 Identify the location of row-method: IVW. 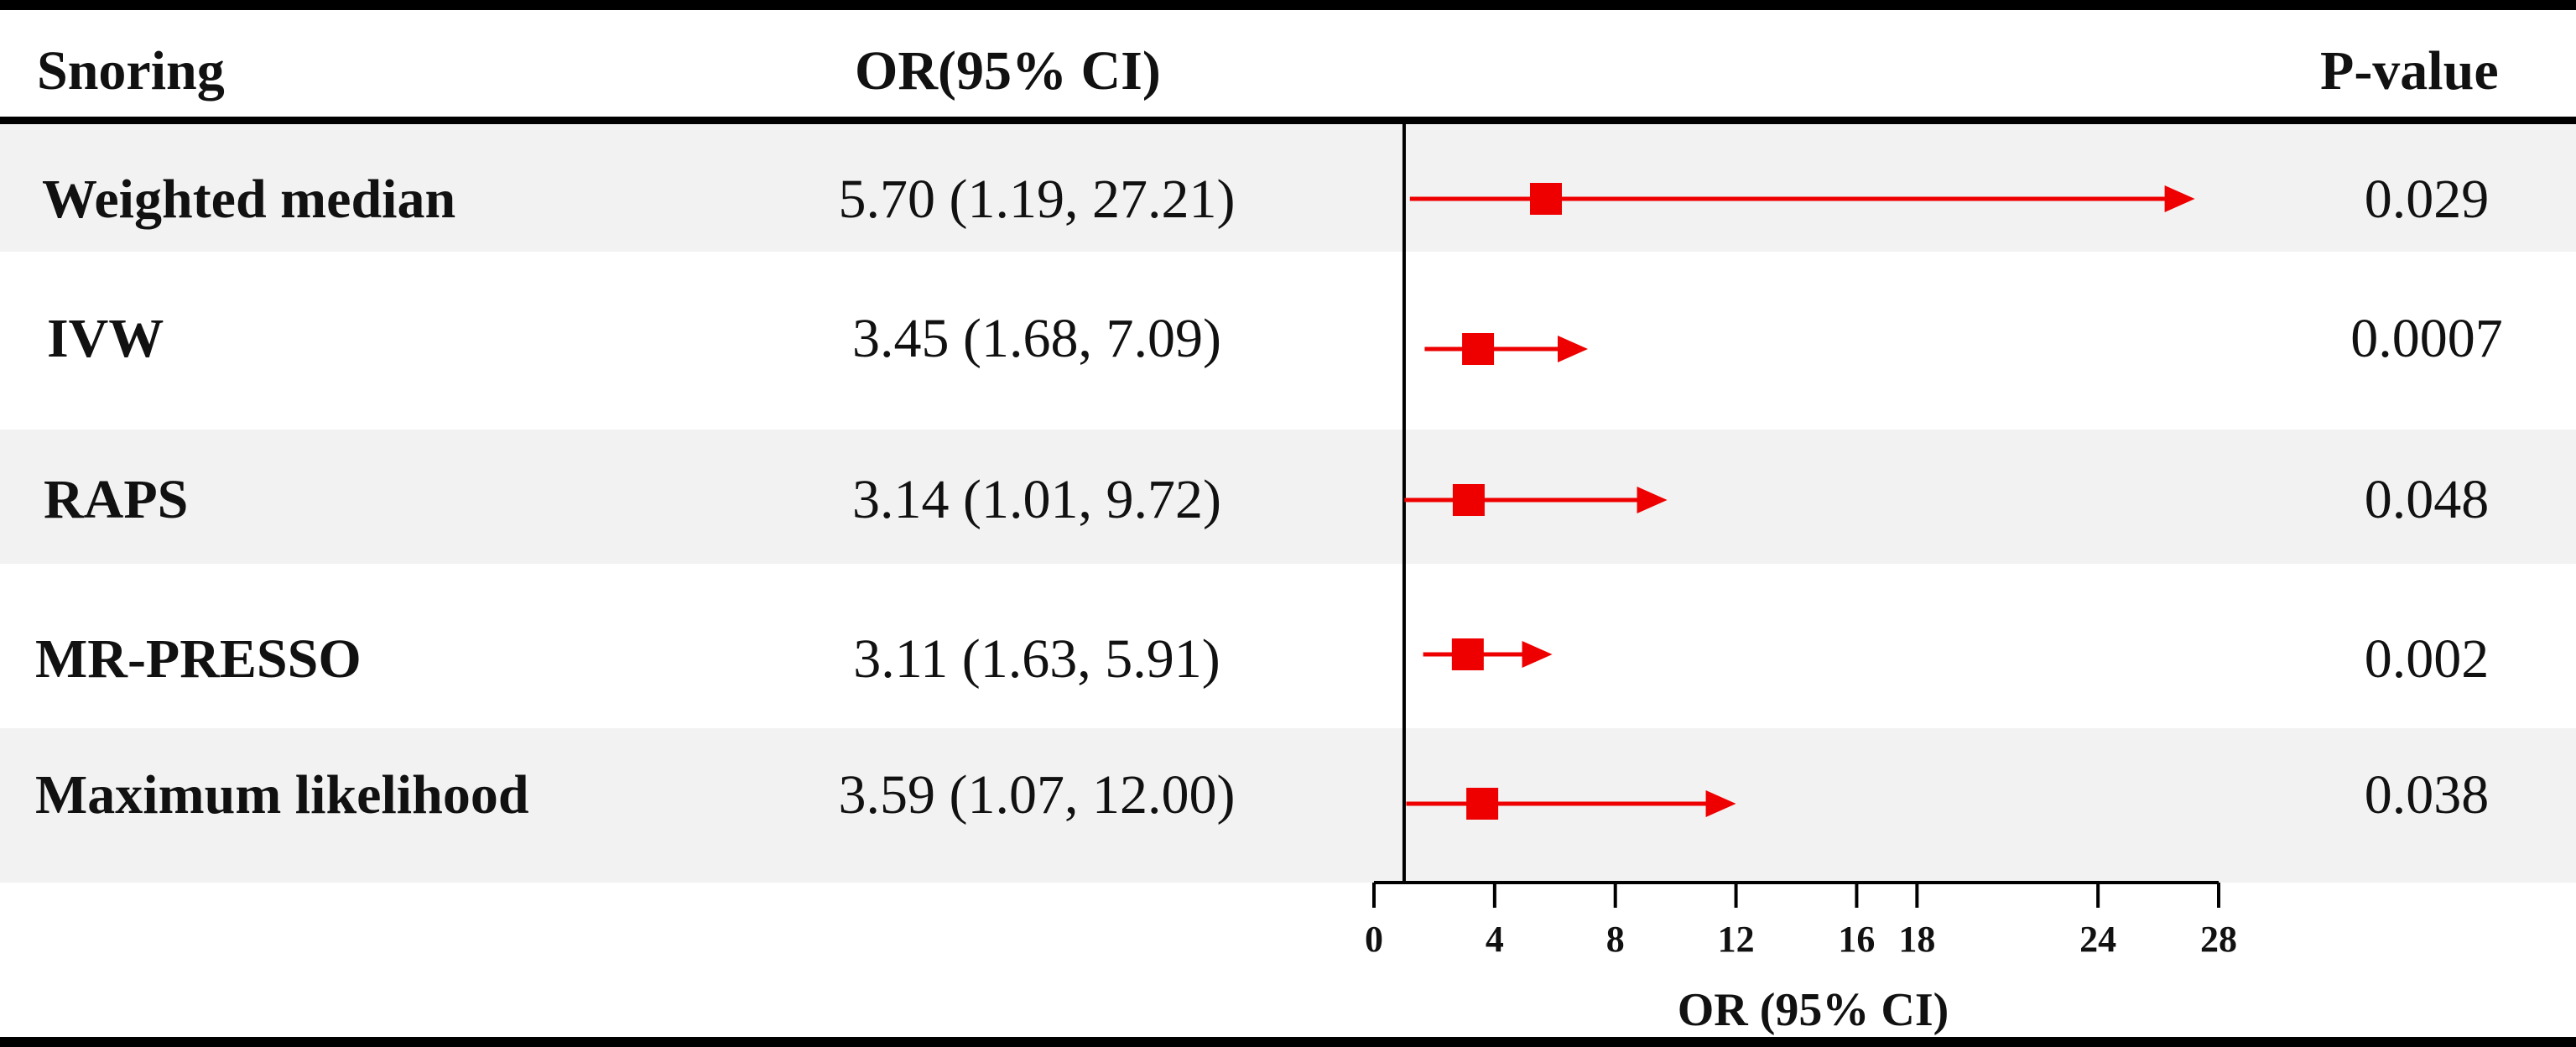
(105, 339).